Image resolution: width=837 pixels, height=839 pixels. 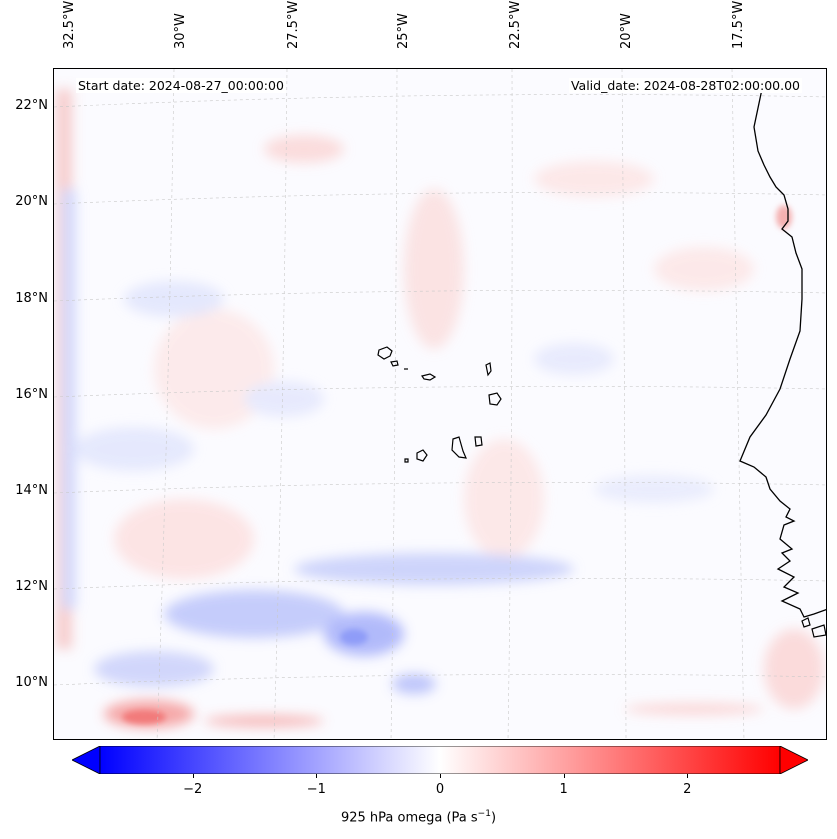 I want to click on colorbar-label: 925 hPa omega (Pa s−1), so click(x=418, y=817).